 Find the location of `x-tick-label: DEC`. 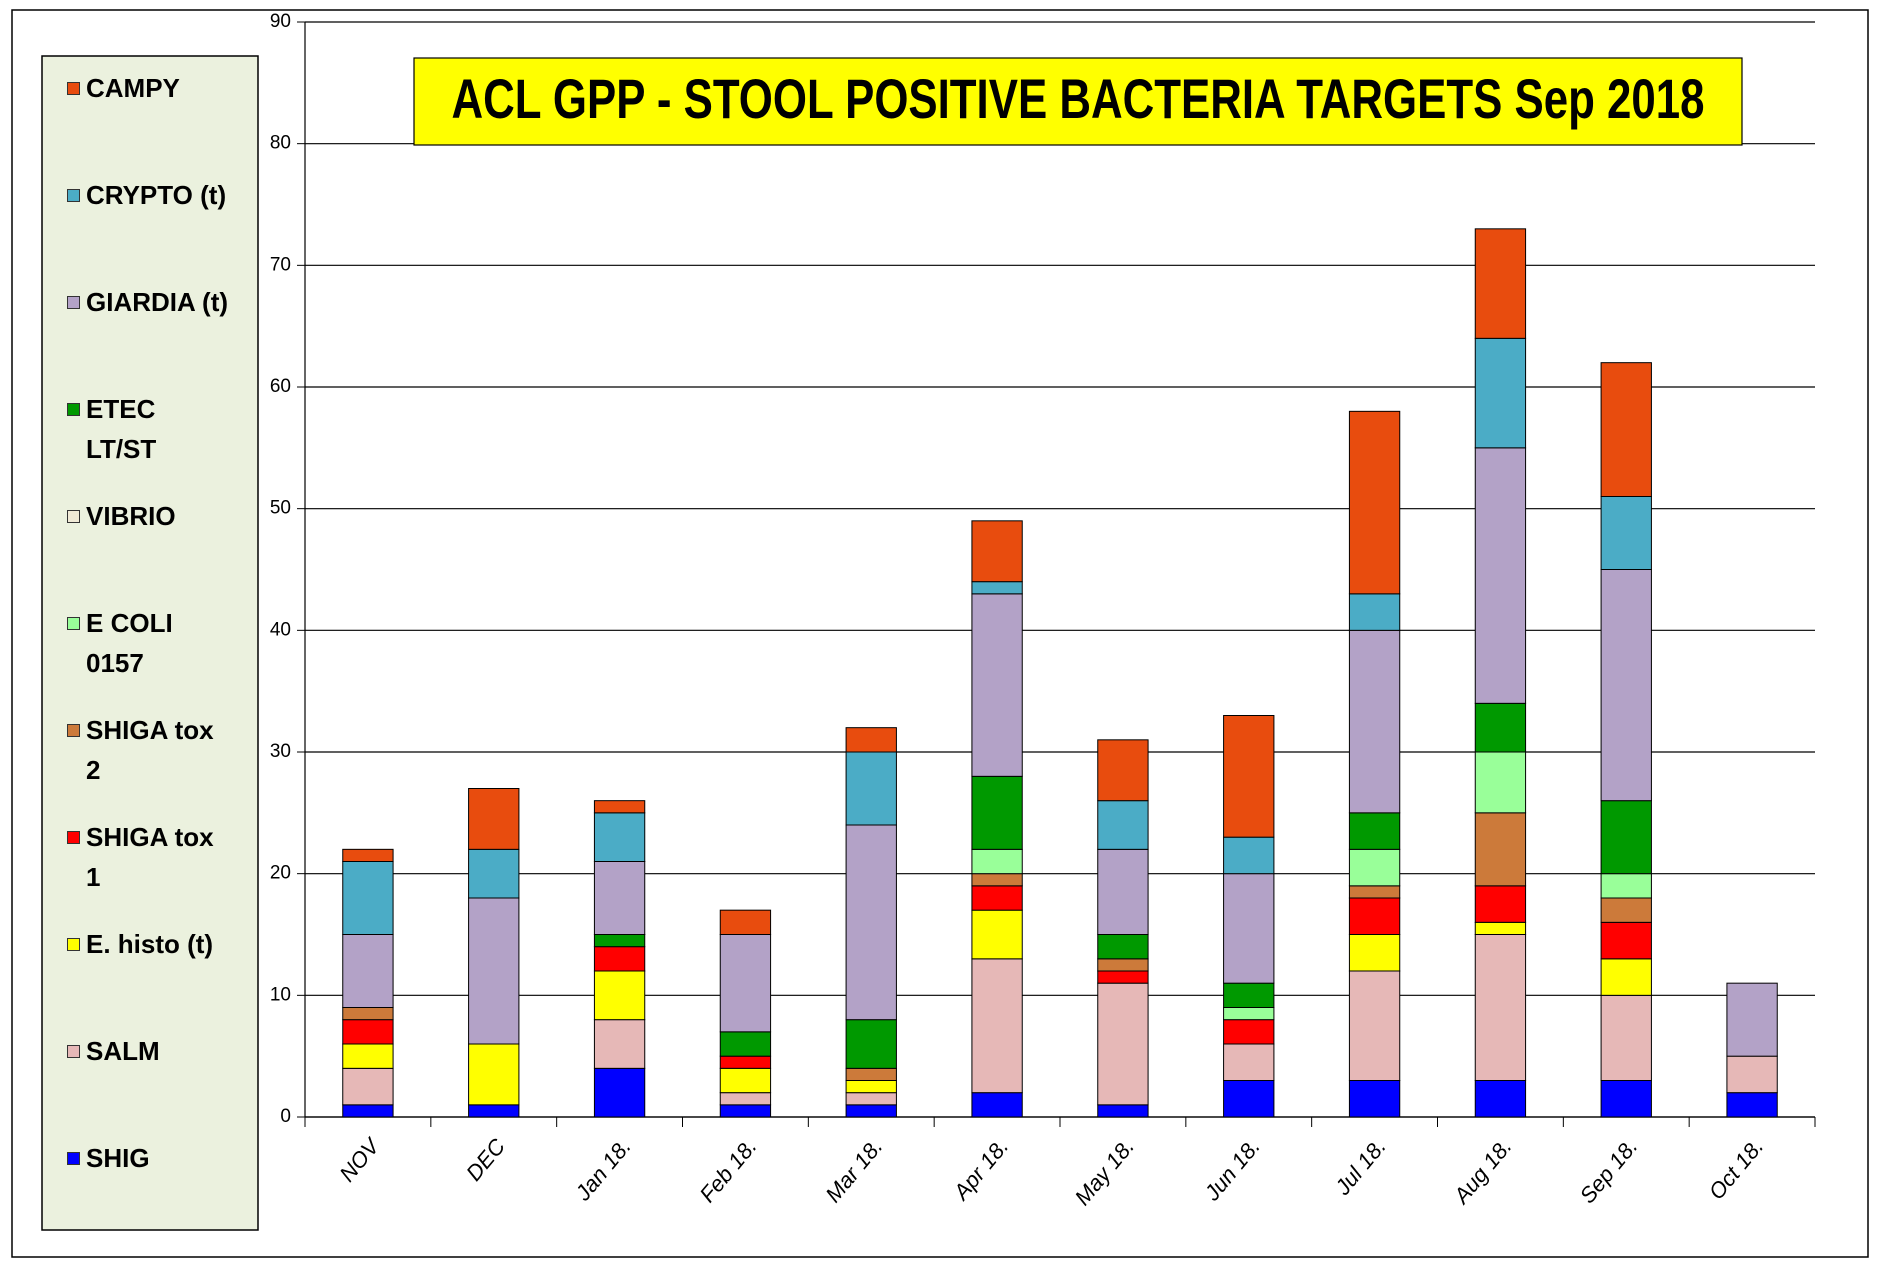

x-tick-label: DEC is located at coordinates (485, 1160).